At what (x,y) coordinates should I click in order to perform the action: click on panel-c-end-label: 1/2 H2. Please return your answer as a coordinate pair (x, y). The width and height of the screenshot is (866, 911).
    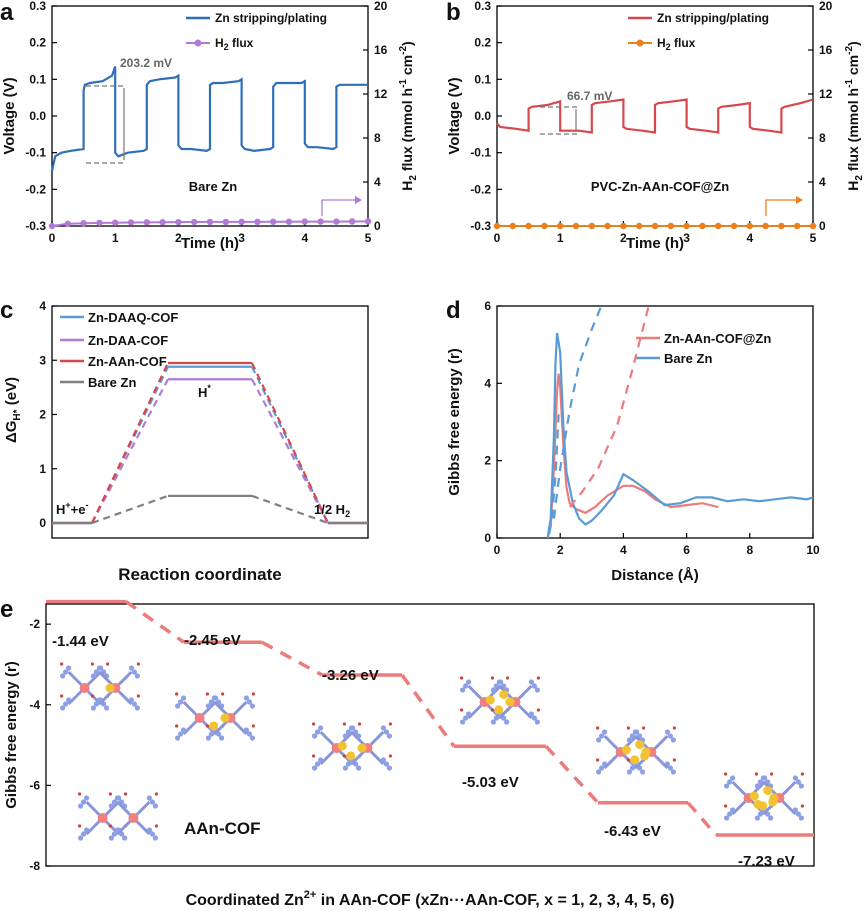
    Looking at the image, I should click on (332, 510).